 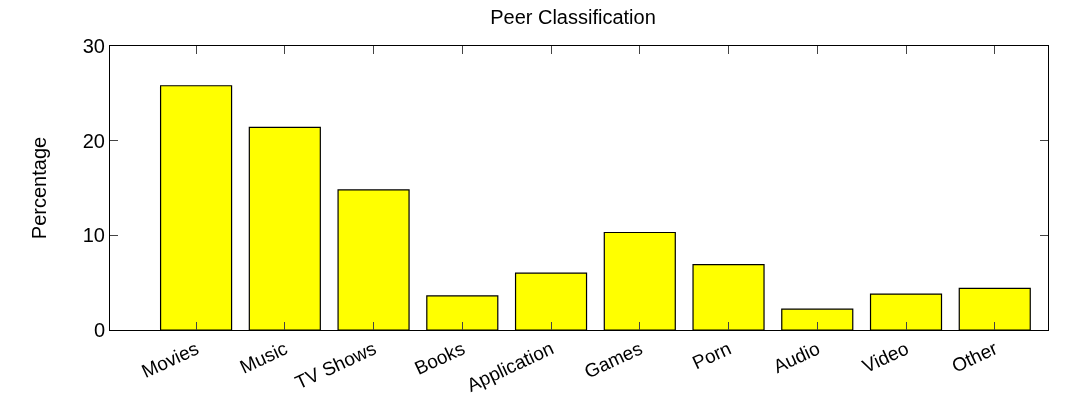 What do you see at coordinates (975, 357) in the screenshot?
I see `x-tick-label: Other` at bounding box center [975, 357].